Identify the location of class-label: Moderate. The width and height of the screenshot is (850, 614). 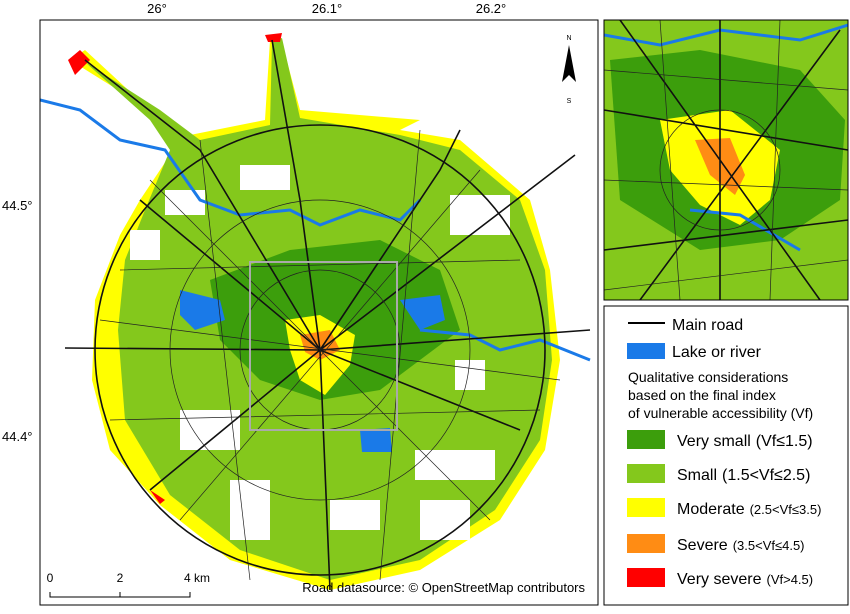
(711, 509).